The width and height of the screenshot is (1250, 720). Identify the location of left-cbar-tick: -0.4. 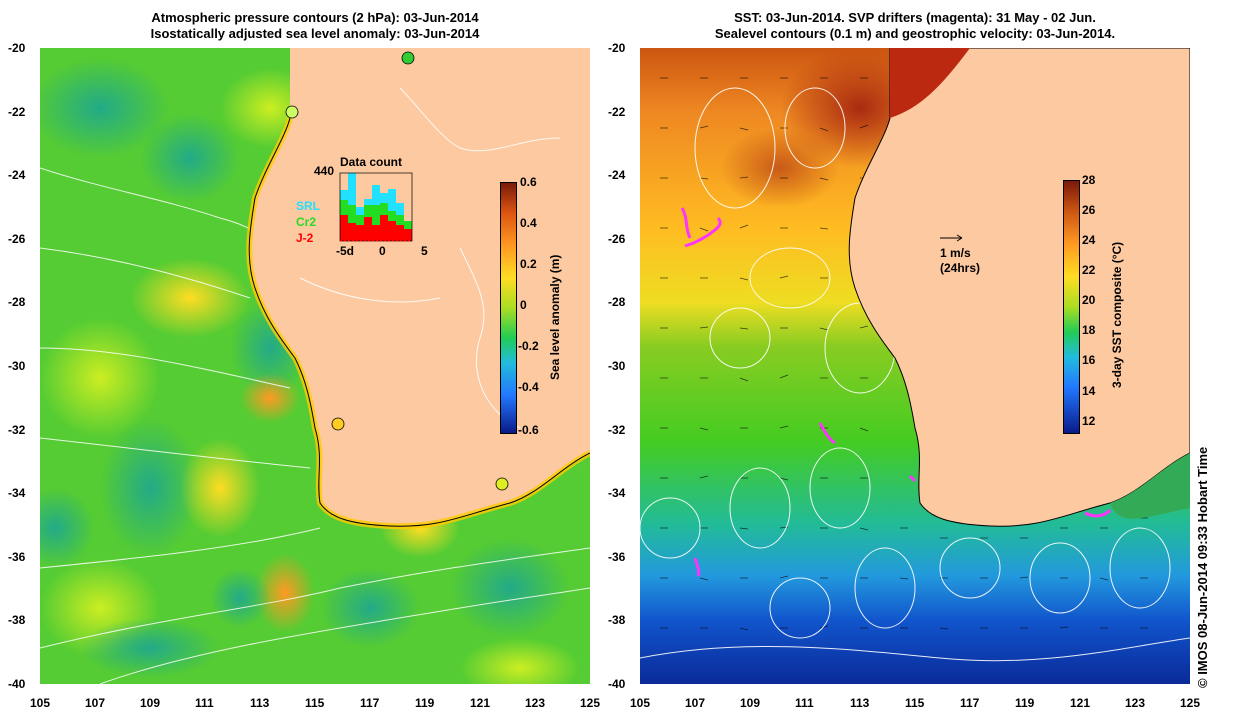
(528, 387).